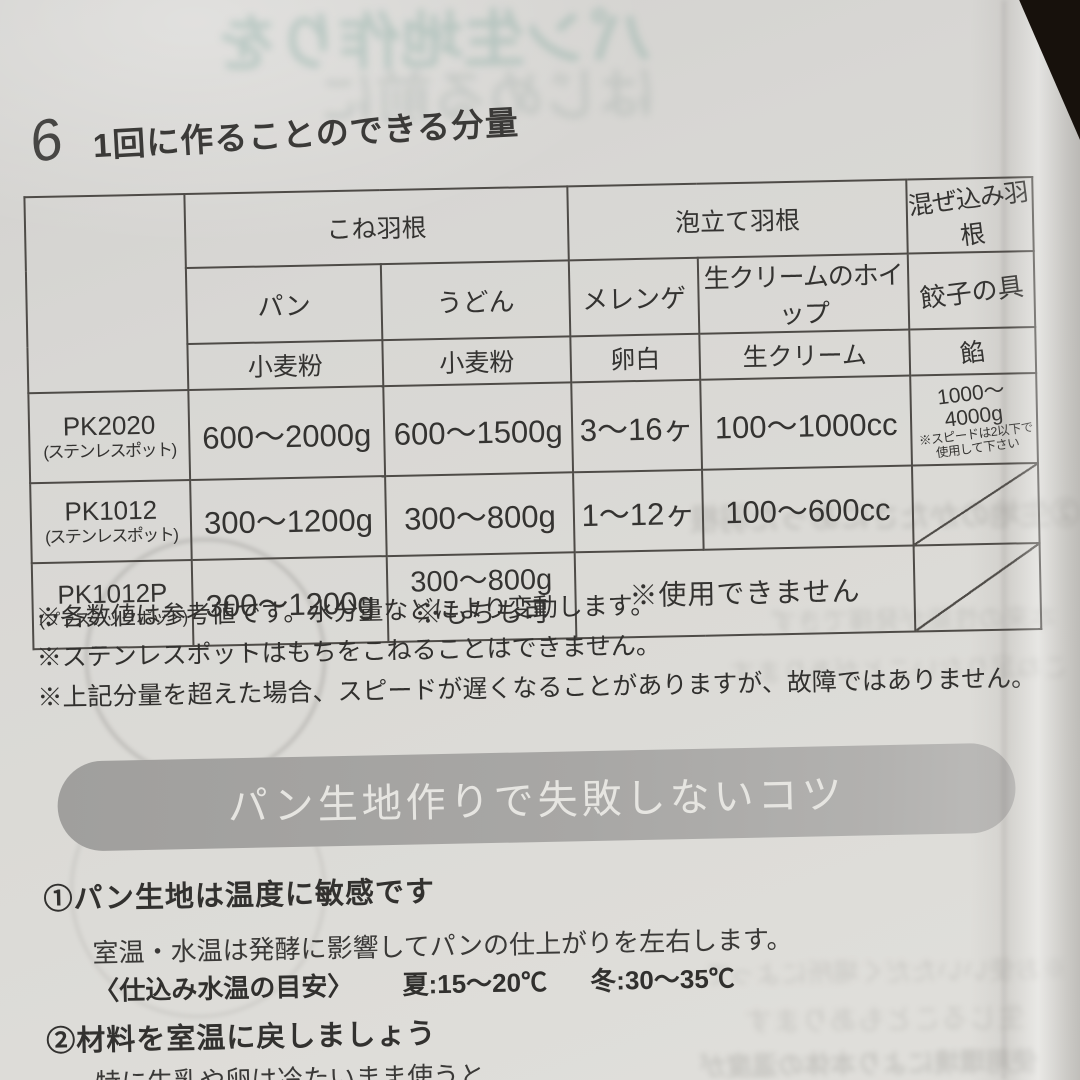 The image size is (1080, 1080). I want to click on cell-pk2020-bread: 600〜2000g, so click(287, 433).